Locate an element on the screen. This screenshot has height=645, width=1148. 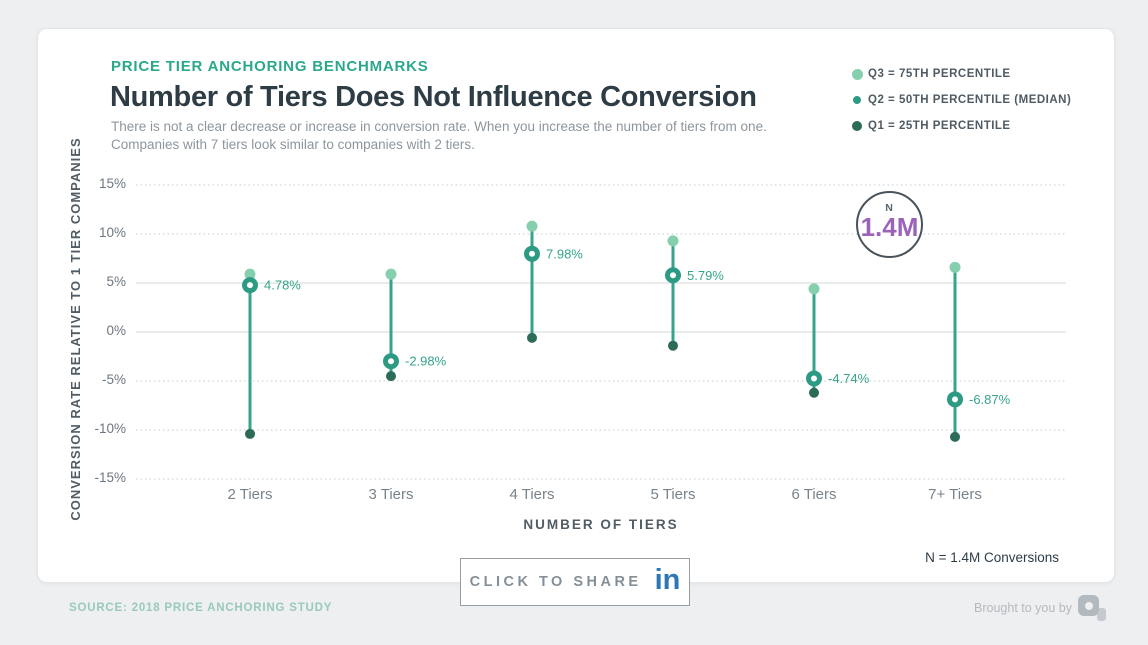
q2-value-label: -4.74% is located at coordinates (849, 378).